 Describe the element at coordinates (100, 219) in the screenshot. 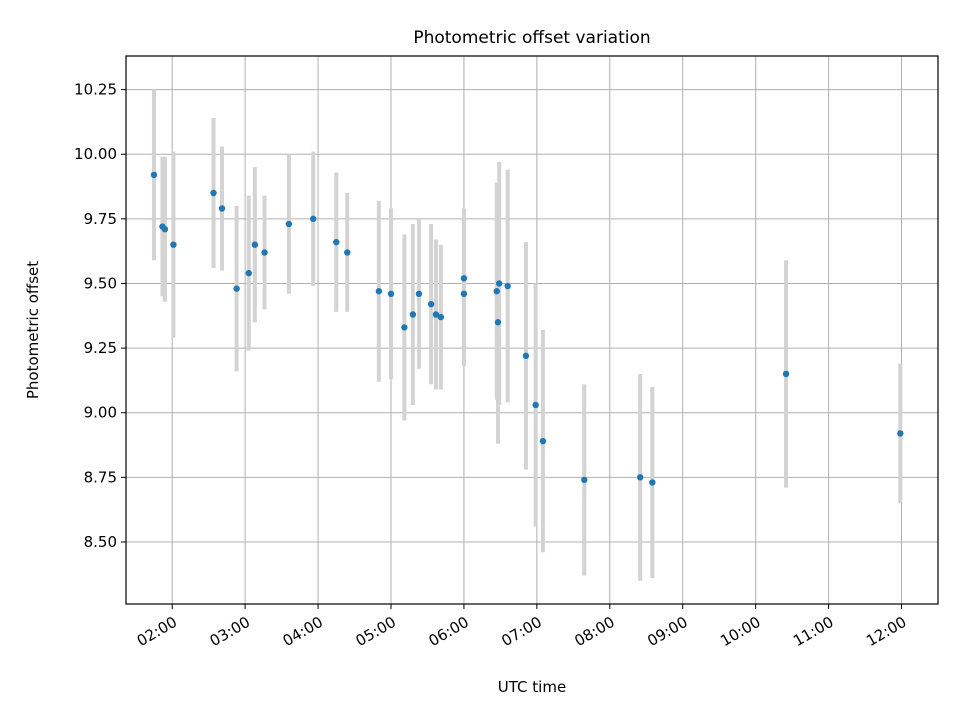

I see `y-tick-label: 9.75` at that location.